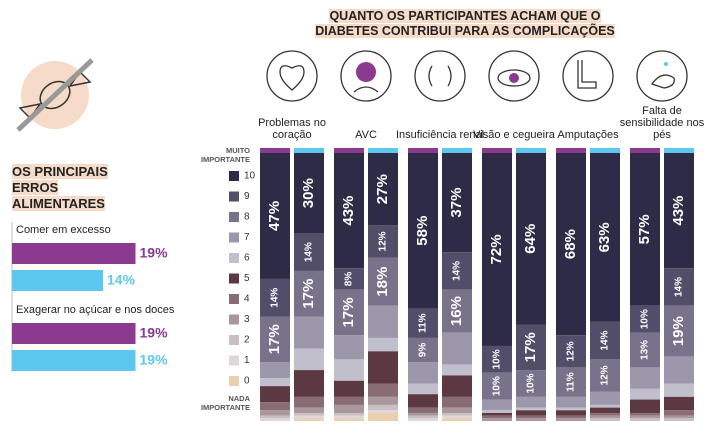 This screenshot has width=707, height=433. I want to click on legend-label: 2, so click(247, 340).